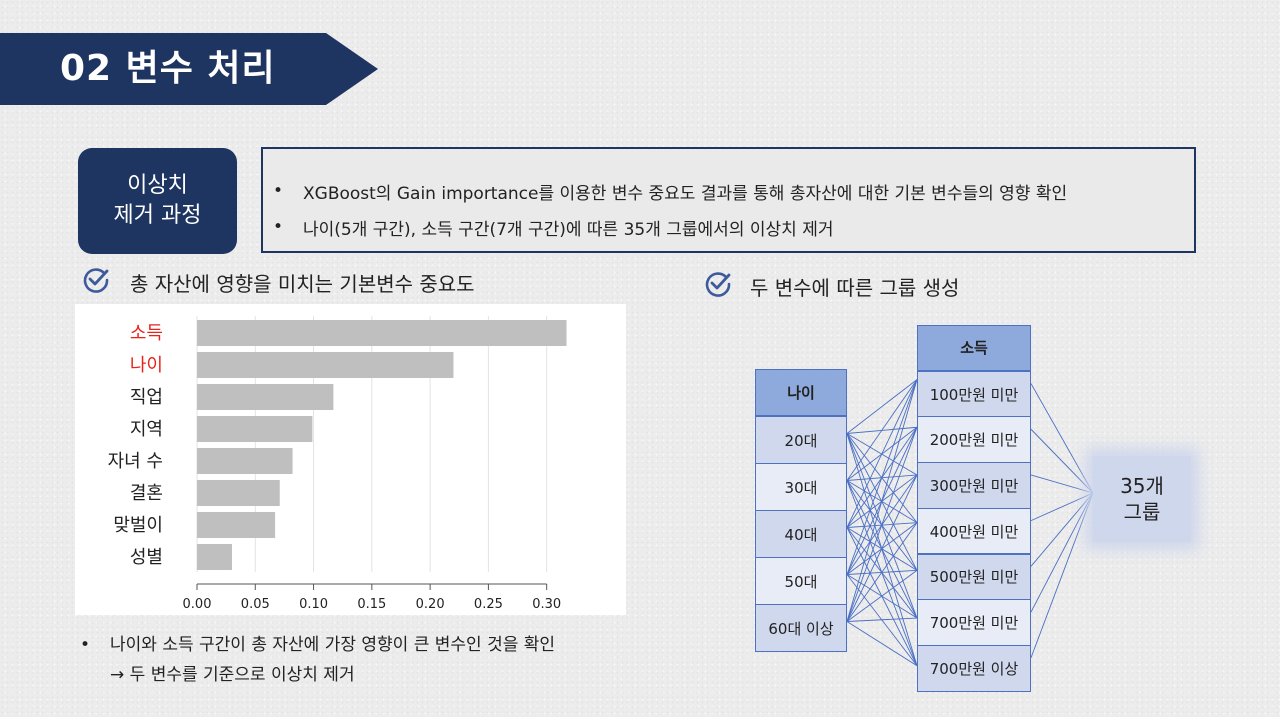 Image resolution: width=1280 pixels, height=717 pixels. I want to click on category-label: 결혼, so click(146, 493).